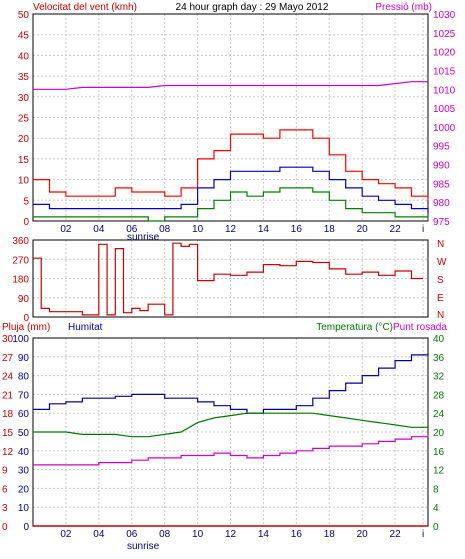 The height and width of the screenshot is (559, 465). I want to click on x-tick-label-top: 10, so click(198, 229).